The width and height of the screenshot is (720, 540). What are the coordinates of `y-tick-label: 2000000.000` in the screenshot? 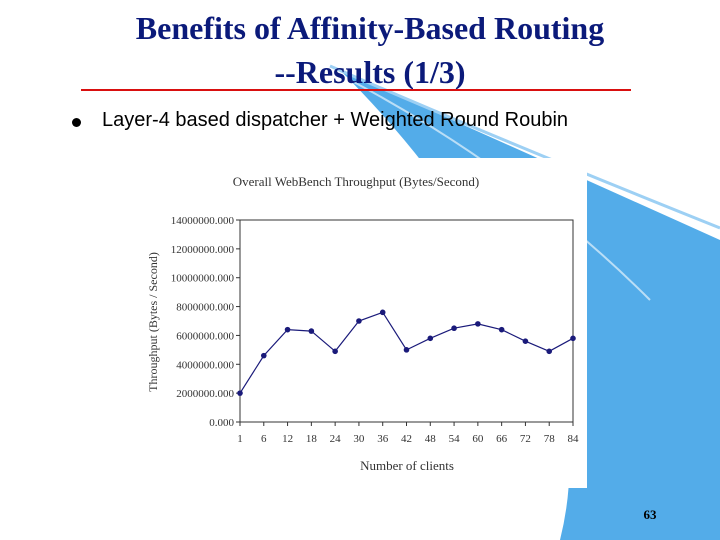 It's located at (205, 394).